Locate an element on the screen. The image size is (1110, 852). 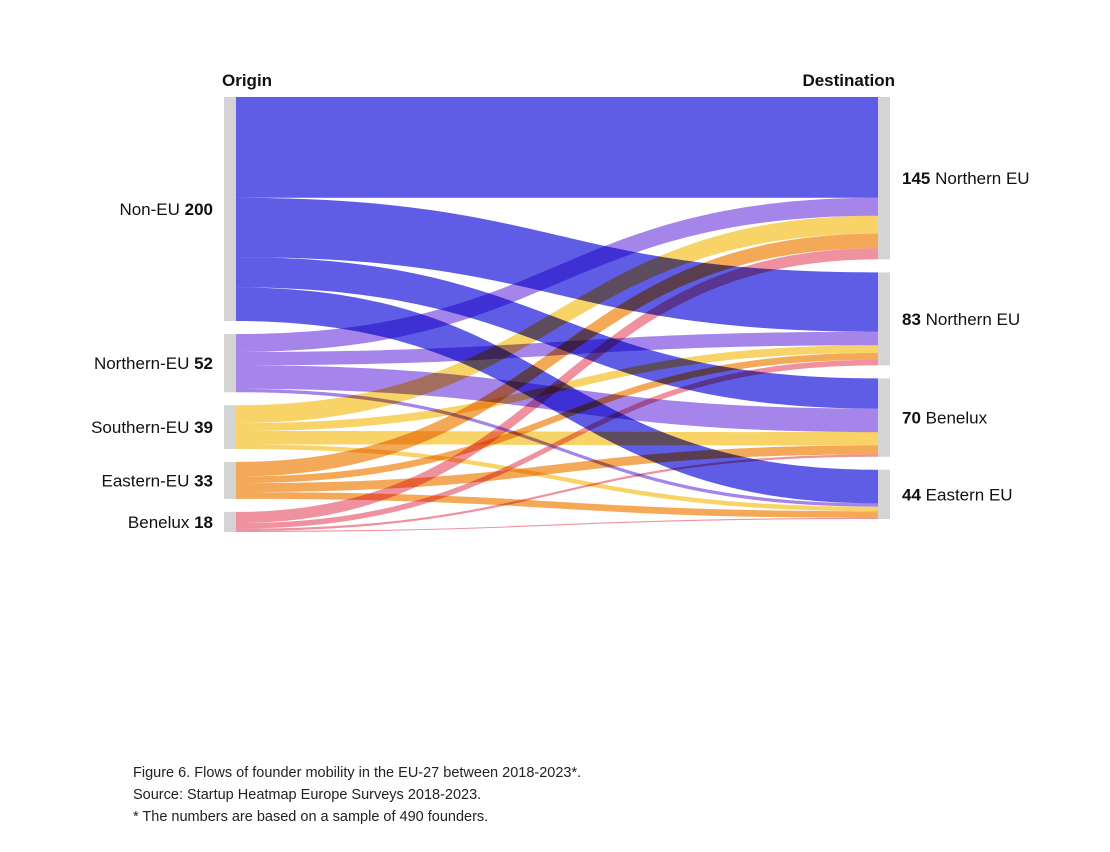
source-bar-southernEU is located at coordinates (230, 427).